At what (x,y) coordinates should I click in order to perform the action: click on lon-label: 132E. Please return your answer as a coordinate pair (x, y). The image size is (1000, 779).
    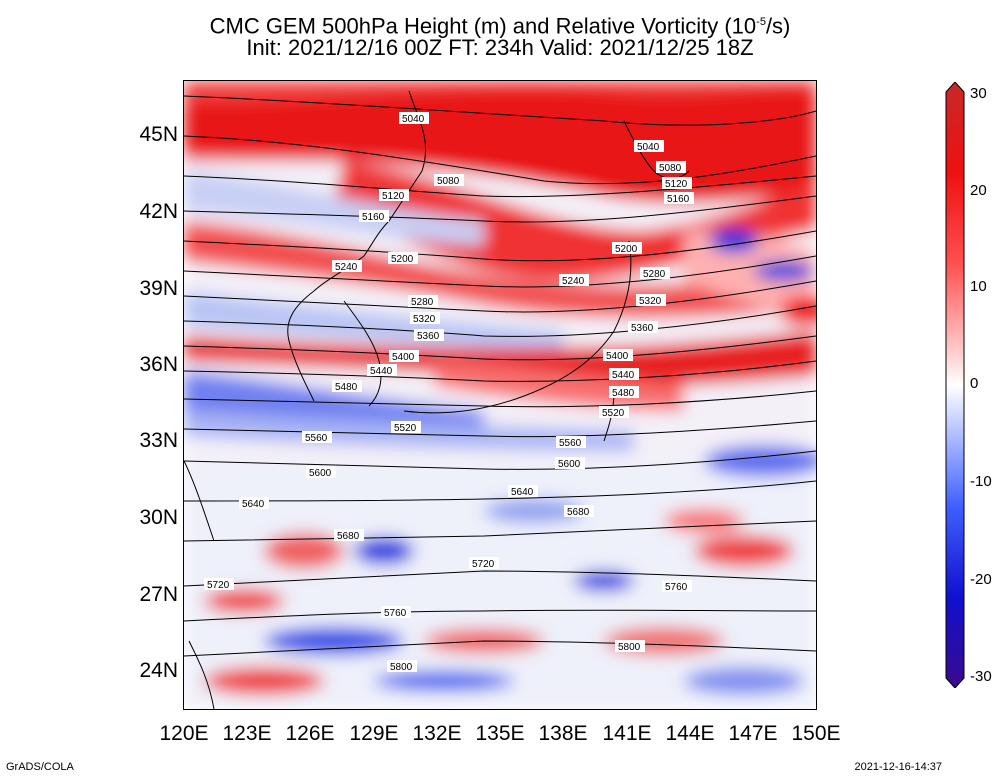
    Looking at the image, I should click on (437, 733).